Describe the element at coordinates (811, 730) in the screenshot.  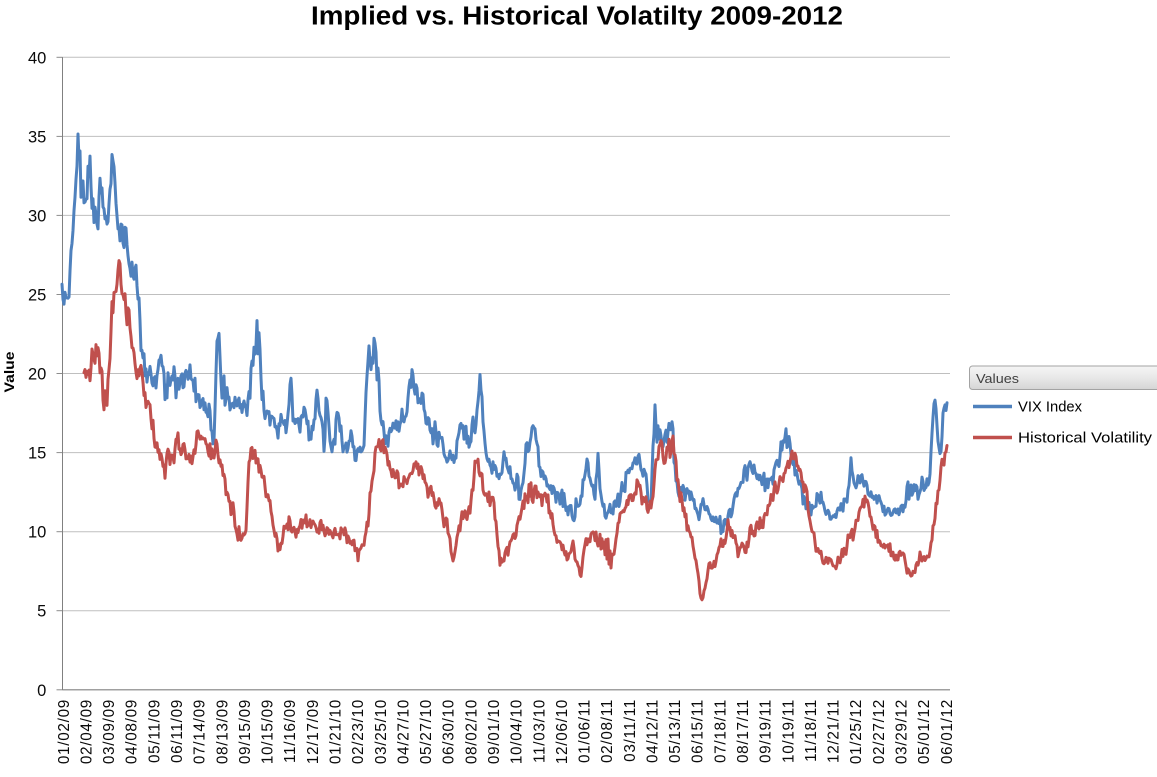
I see `svg-text: 11/18/11` at that location.